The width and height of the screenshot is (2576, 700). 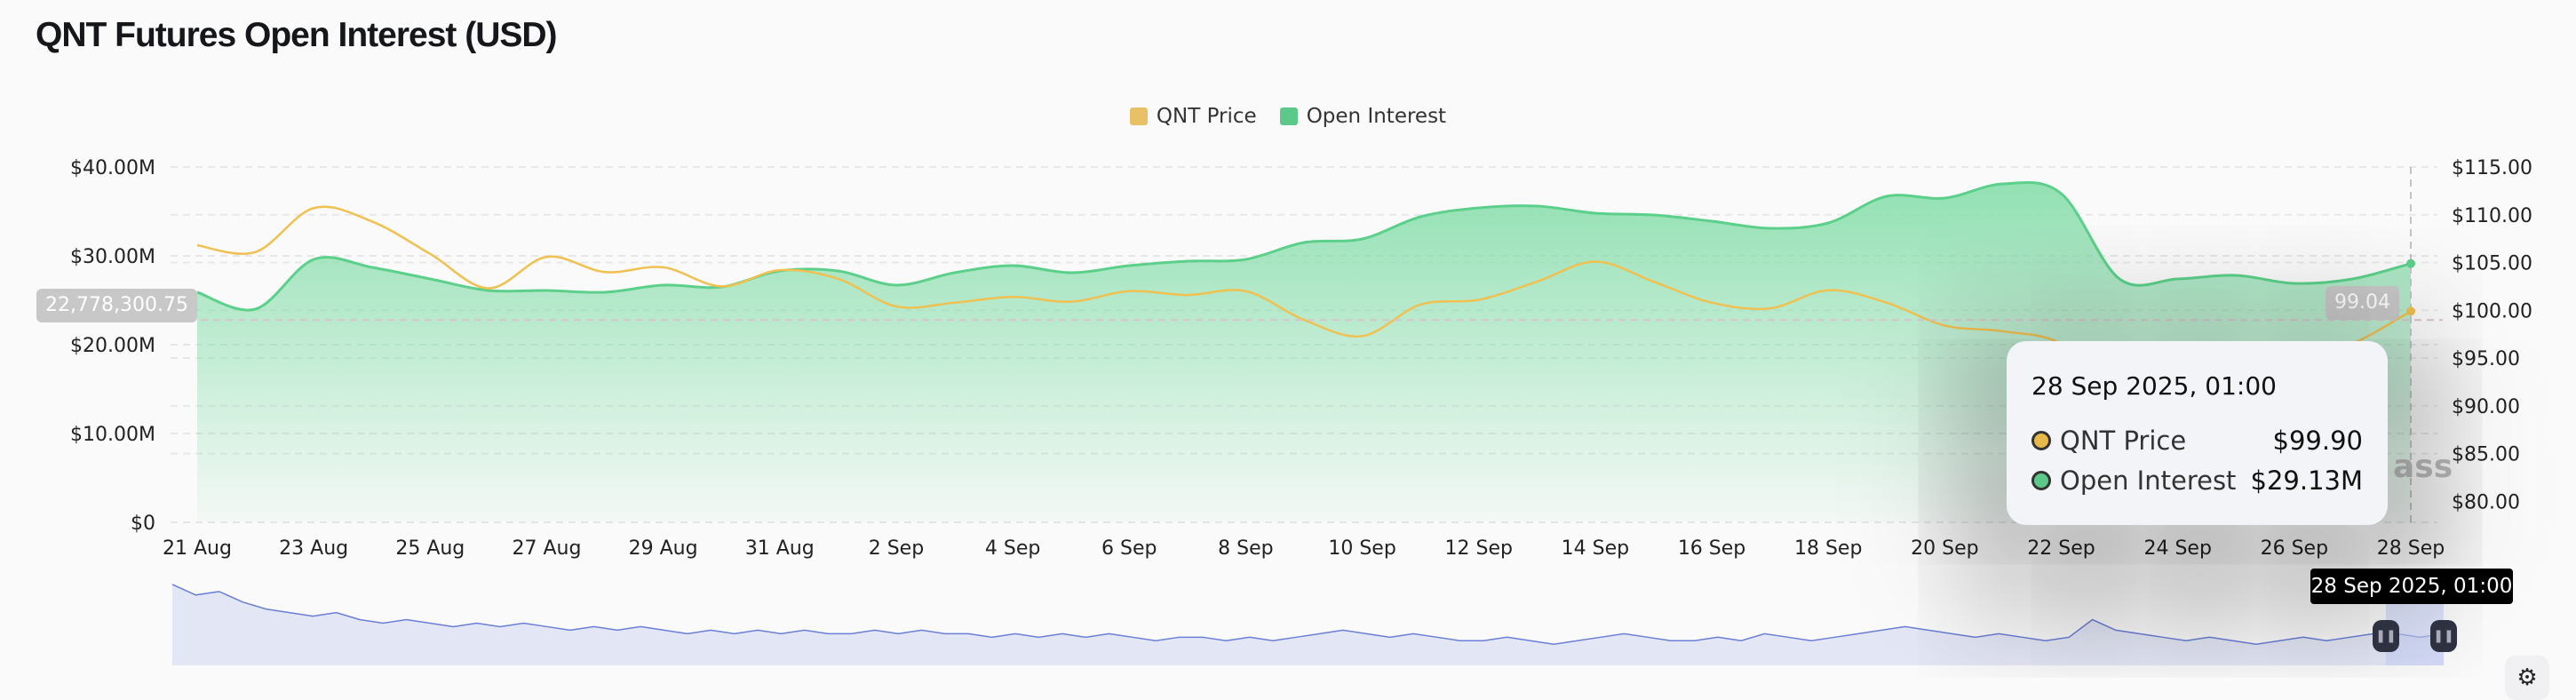 What do you see at coordinates (2486, 407) in the screenshot?
I see `y-right-tick-label: $90.00` at bounding box center [2486, 407].